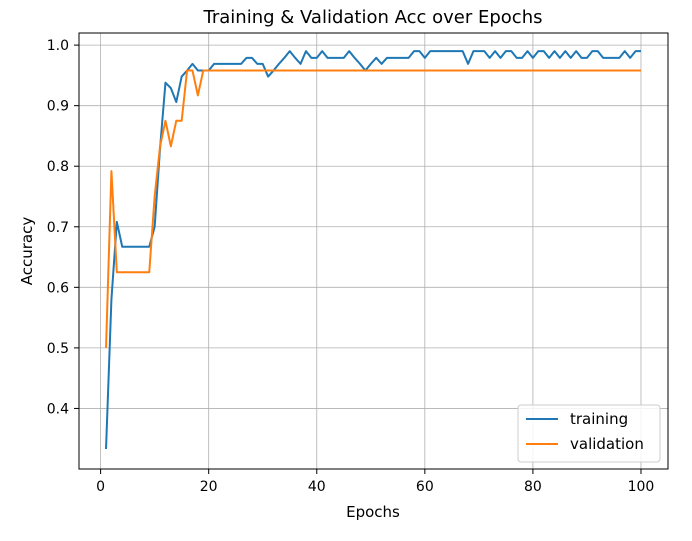 The width and height of the screenshot is (692, 541). Describe the element at coordinates (58, 228) in the screenshot. I see `y-tick-label: 0.7` at that location.